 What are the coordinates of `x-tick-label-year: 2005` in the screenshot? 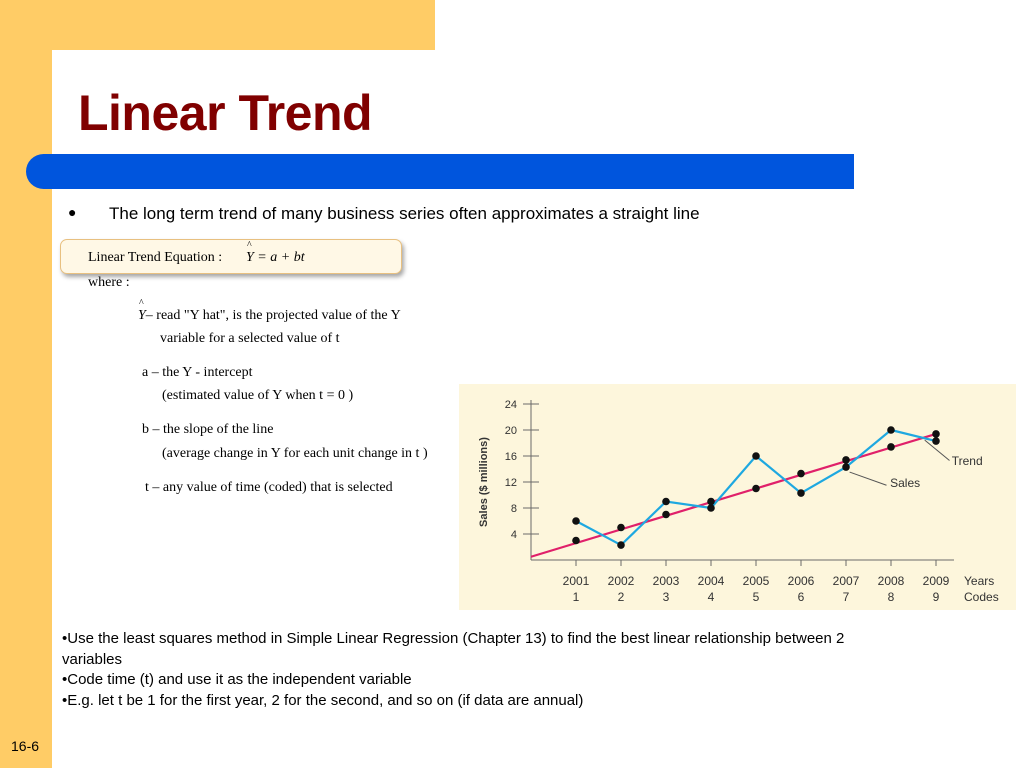 It's located at (756, 581).